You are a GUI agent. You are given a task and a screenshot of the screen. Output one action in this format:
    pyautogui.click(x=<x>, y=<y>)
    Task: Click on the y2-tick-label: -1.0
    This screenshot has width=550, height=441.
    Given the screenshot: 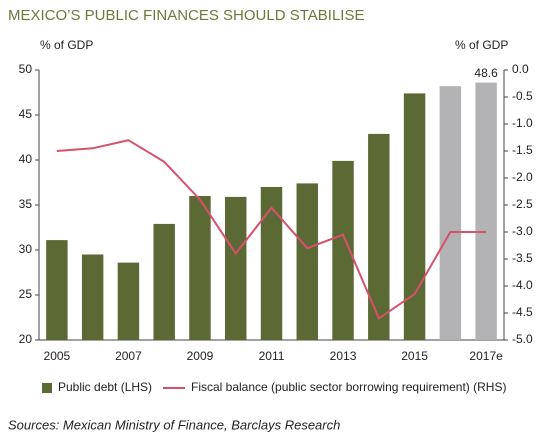 What is the action you would take?
    pyautogui.click(x=522, y=123)
    